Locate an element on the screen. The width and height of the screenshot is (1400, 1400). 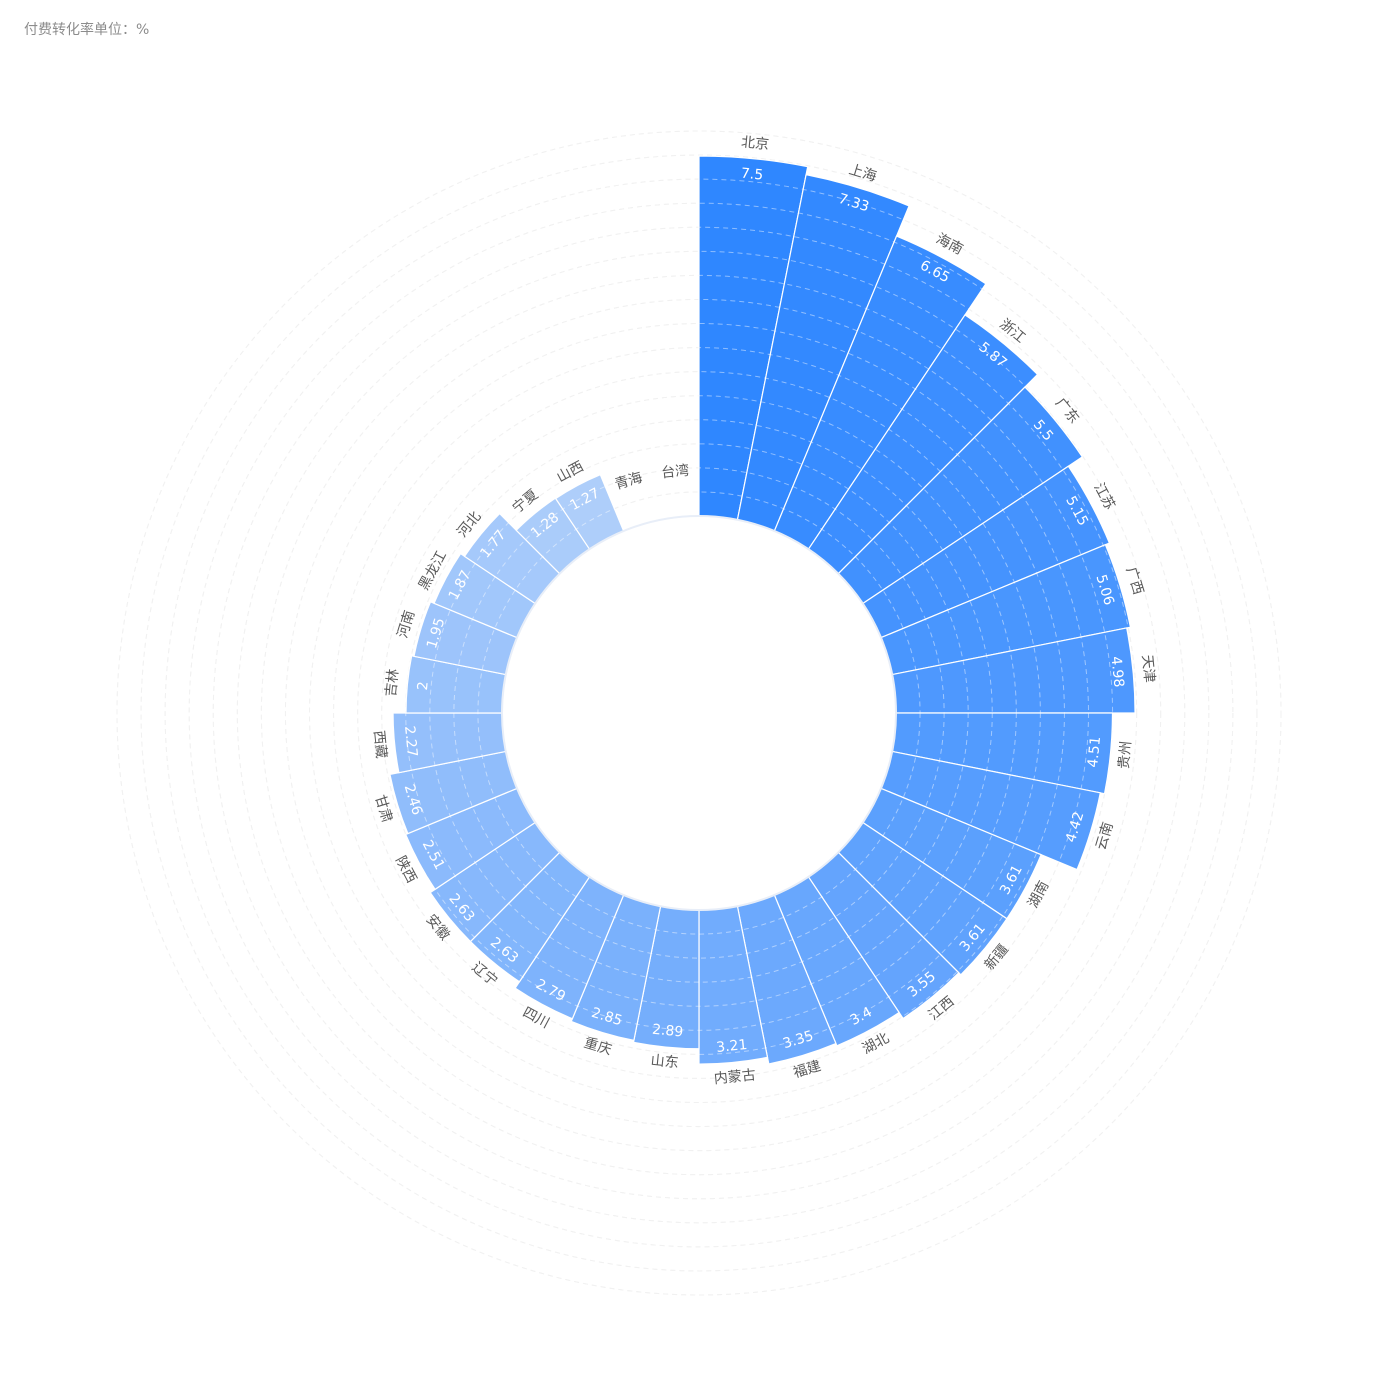
category-label: 内蒙古 is located at coordinates (734, 1077).